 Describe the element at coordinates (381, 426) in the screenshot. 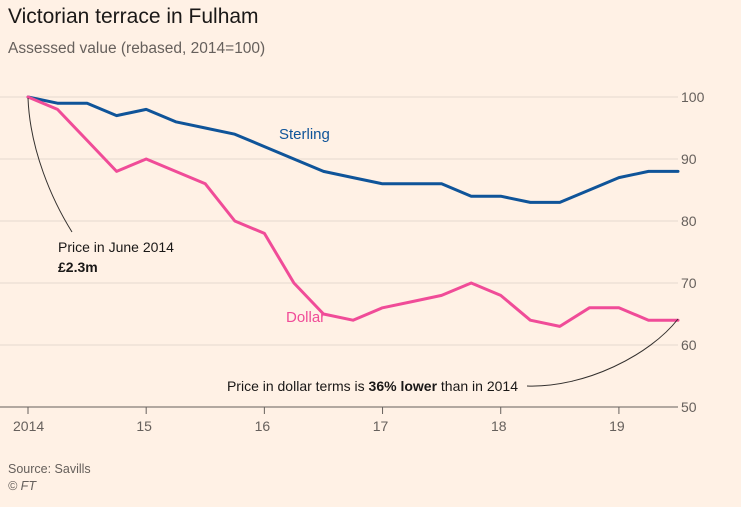

I see `x-tick-label-17: 17` at that location.